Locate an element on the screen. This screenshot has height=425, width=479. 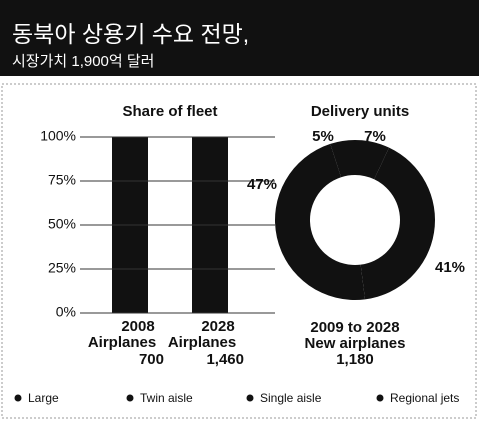
chart-title: Delivery units is located at coordinates (360, 111).